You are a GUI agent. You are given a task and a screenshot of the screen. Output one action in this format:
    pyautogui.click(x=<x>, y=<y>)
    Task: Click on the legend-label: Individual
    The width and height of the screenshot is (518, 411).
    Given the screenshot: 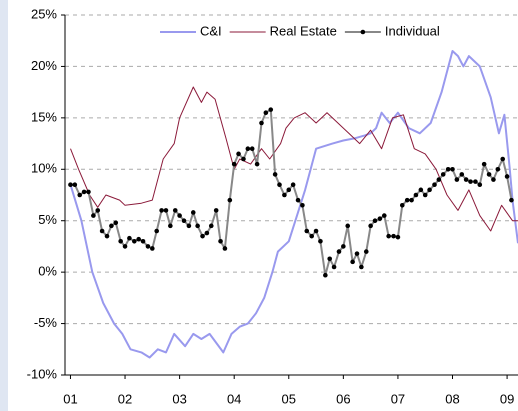 What is the action you would take?
    pyautogui.click(x=412, y=30)
    